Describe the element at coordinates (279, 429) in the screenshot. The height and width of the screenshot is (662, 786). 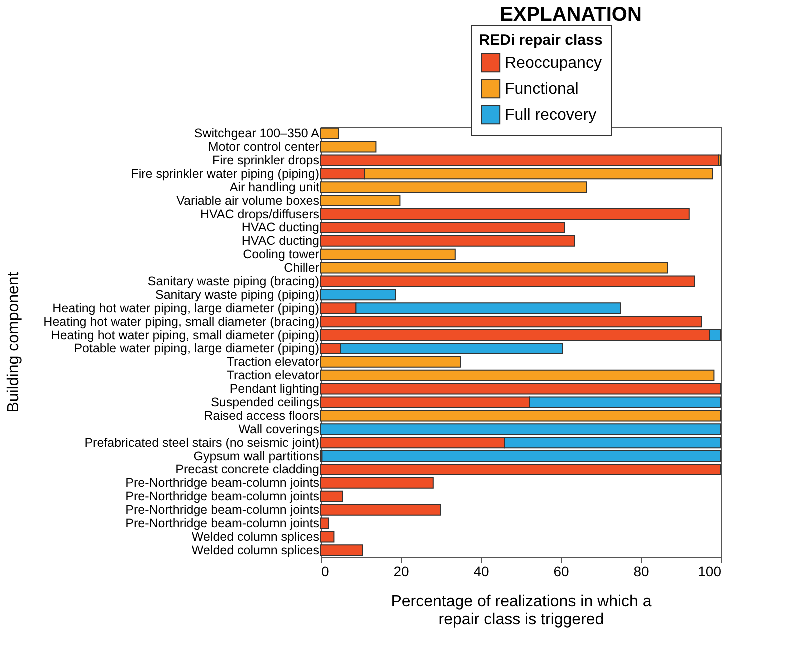
I see `y-tick-label: Wall coverings` at that location.